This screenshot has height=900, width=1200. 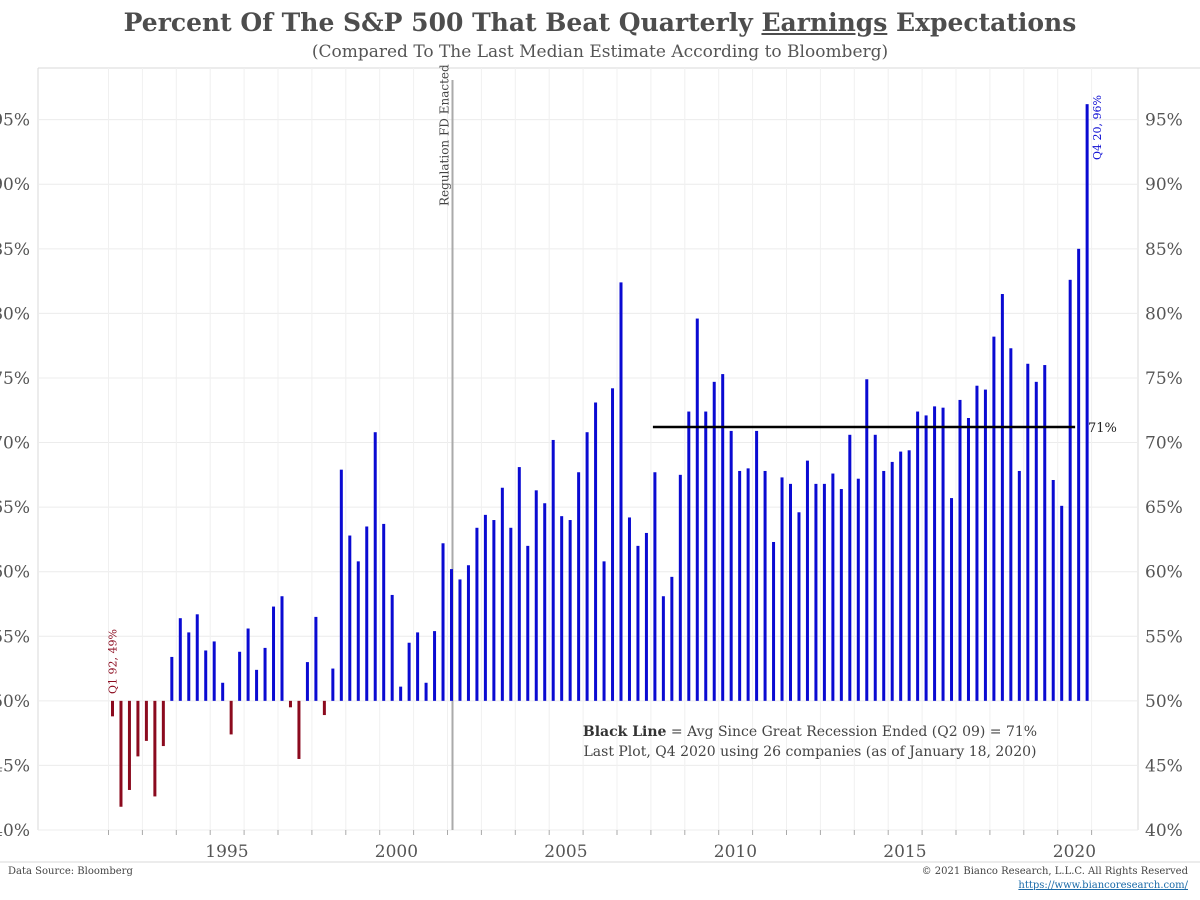 What do you see at coordinates (1103, 885) in the screenshot?
I see `source-link: https://www.biancoresearch.com/` at bounding box center [1103, 885].